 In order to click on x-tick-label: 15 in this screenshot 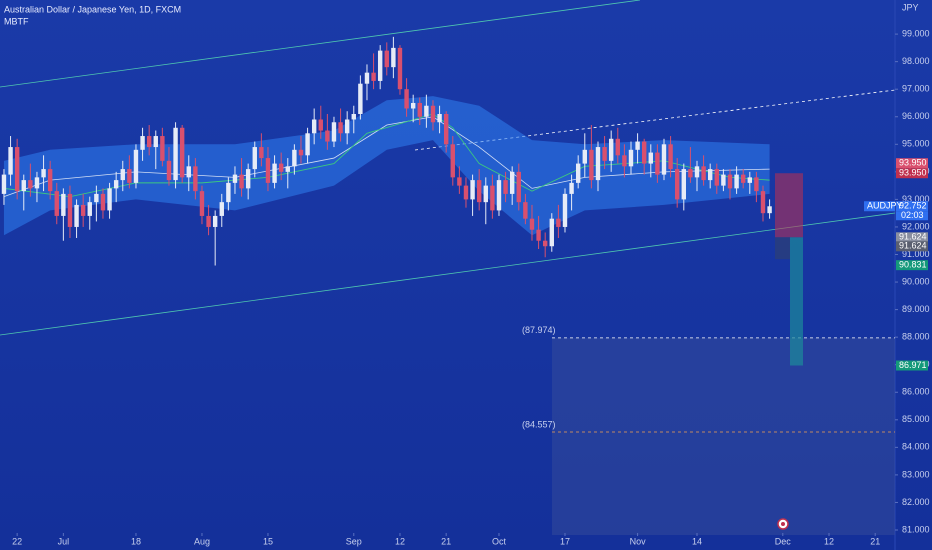, I will do `click(268, 541)`.